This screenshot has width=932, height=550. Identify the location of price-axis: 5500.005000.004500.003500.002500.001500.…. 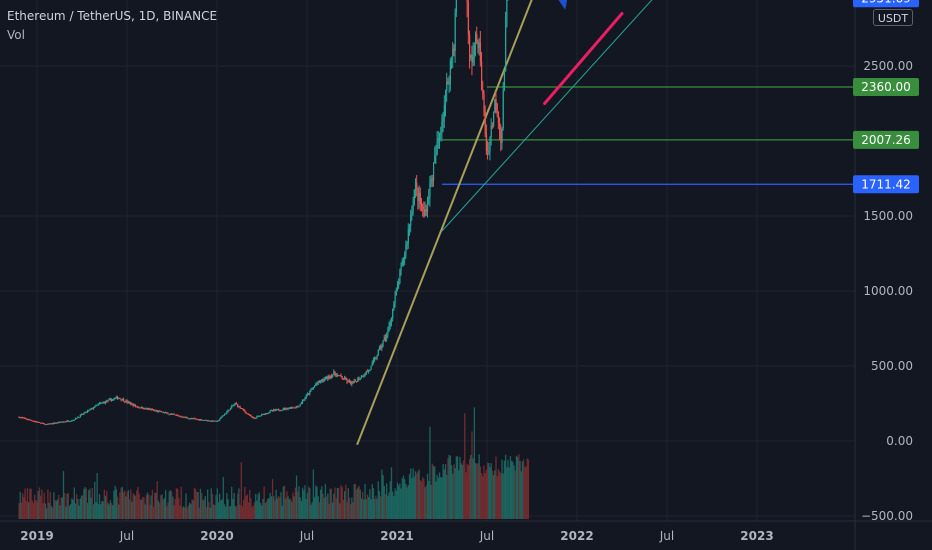
(887, 261).